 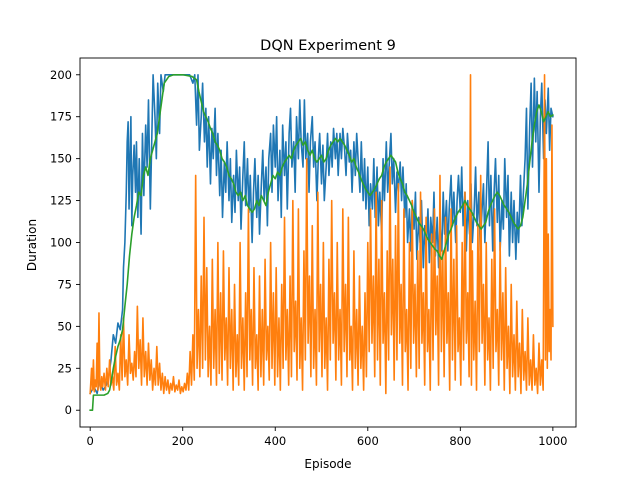 What do you see at coordinates (64, 284) in the screenshot?
I see `y-tick-label-3: 75` at bounding box center [64, 284].